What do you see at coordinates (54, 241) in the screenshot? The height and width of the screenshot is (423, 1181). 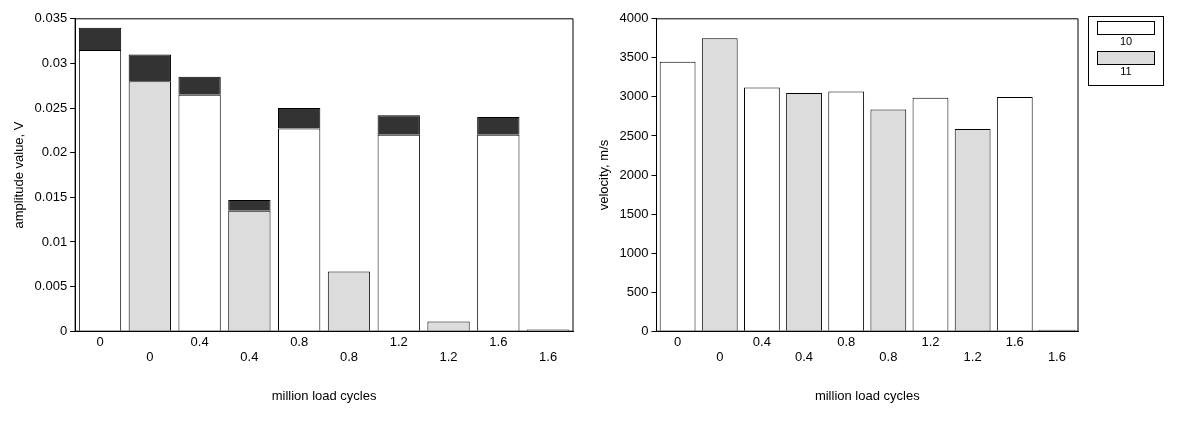 I see `y-tick-label: 0.01` at bounding box center [54, 241].